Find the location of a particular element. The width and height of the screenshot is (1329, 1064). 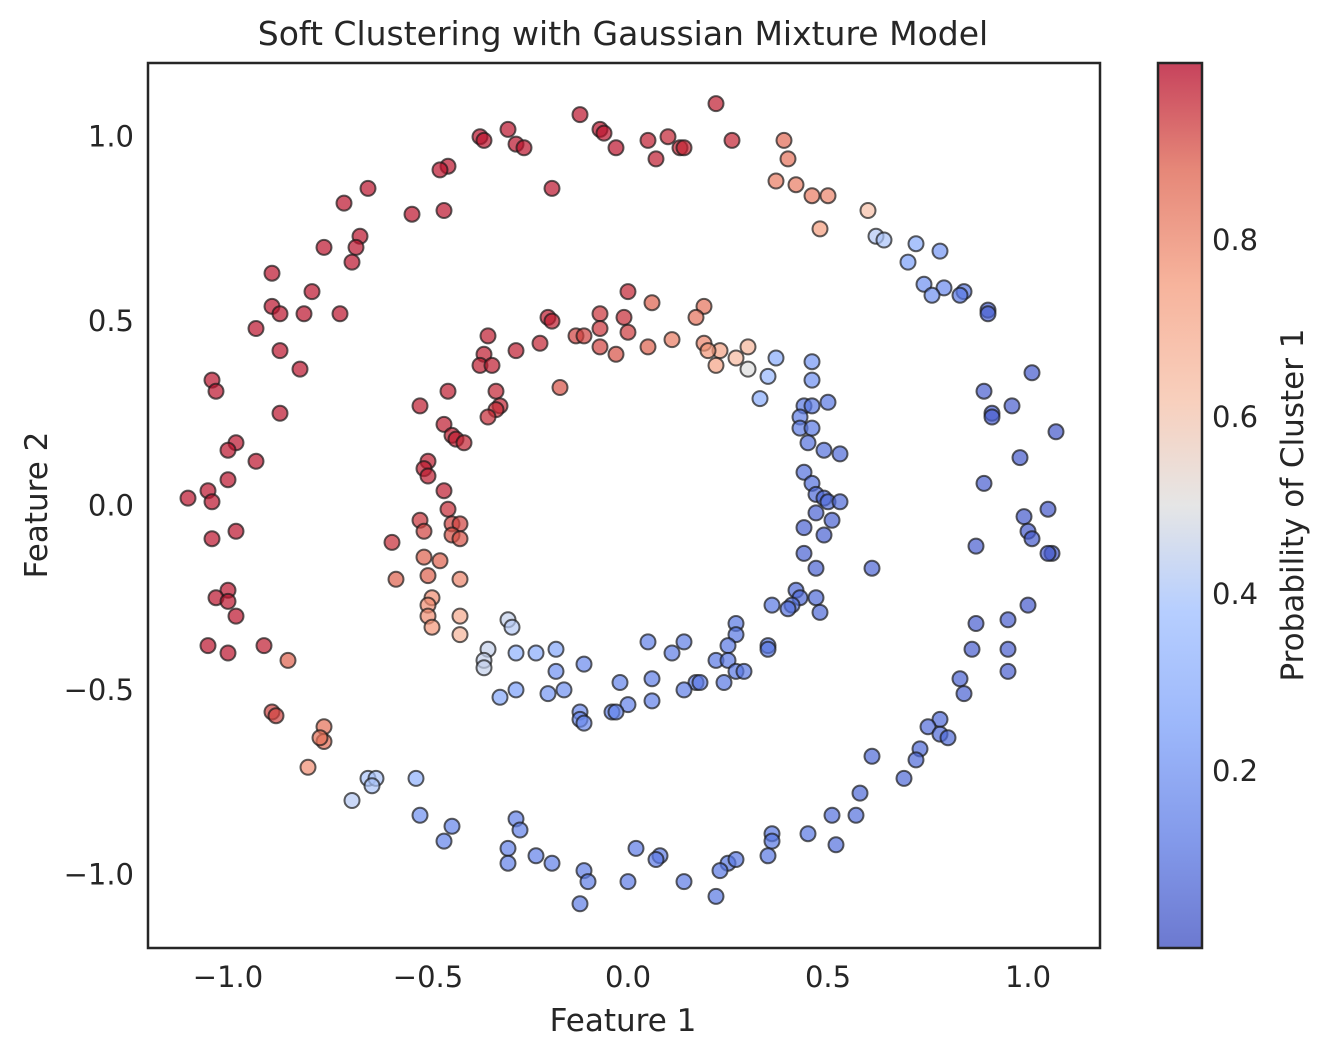

y-tick-label: 0.5 is located at coordinates (111, 321).